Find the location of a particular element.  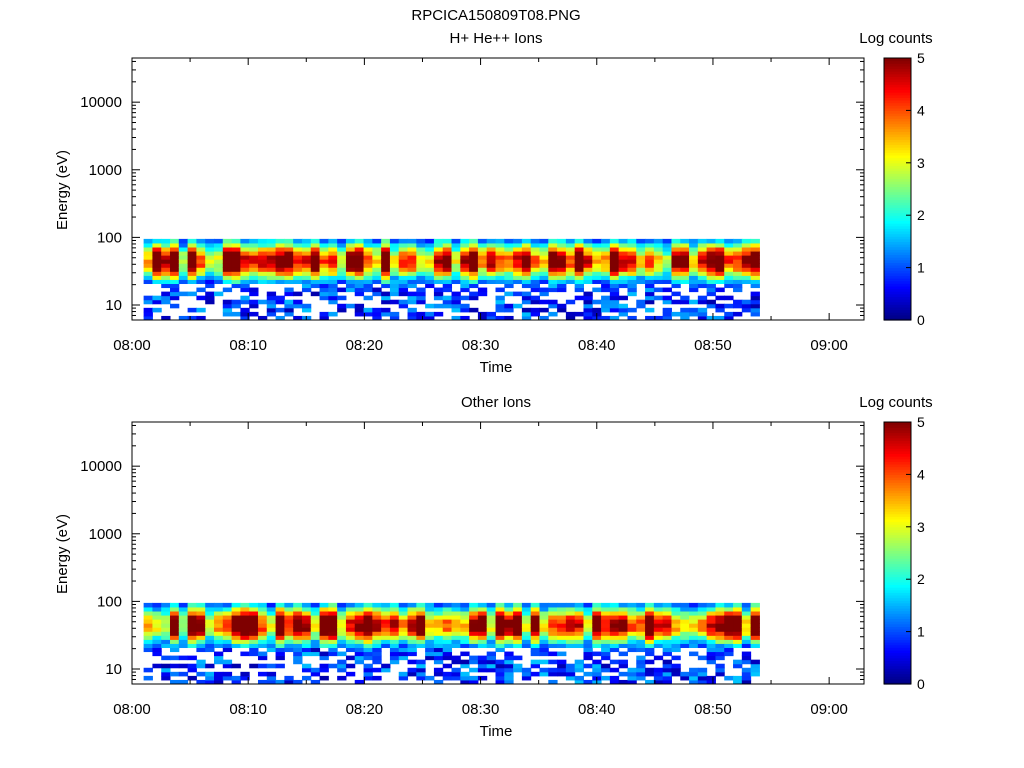

colorbar-frame is located at coordinates (897, 553).